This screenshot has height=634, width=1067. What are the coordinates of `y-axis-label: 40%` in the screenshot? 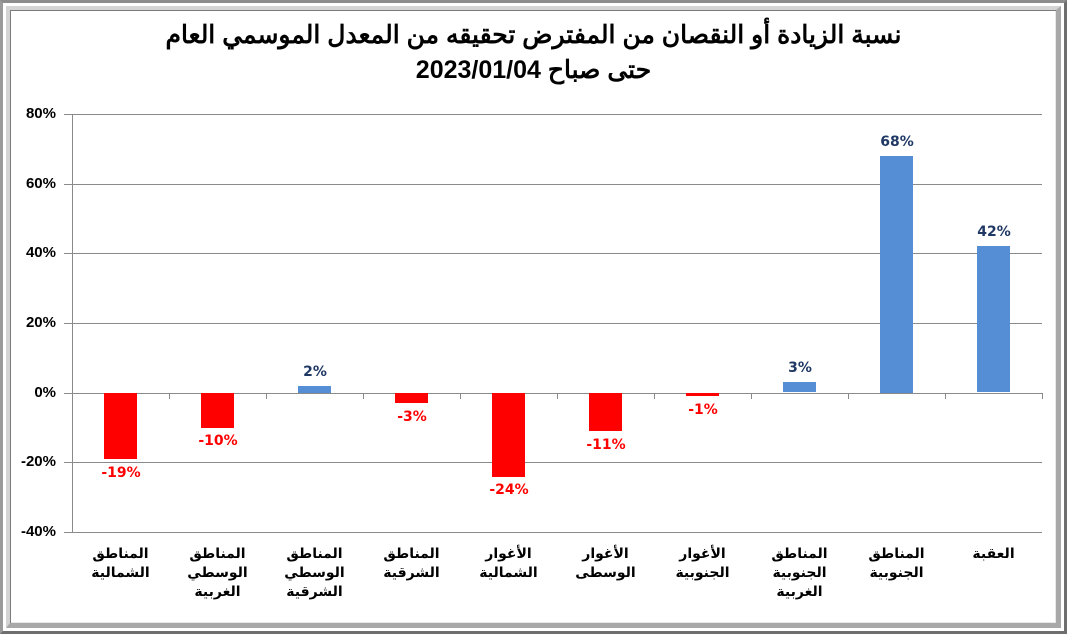 It's located at (40, 252).